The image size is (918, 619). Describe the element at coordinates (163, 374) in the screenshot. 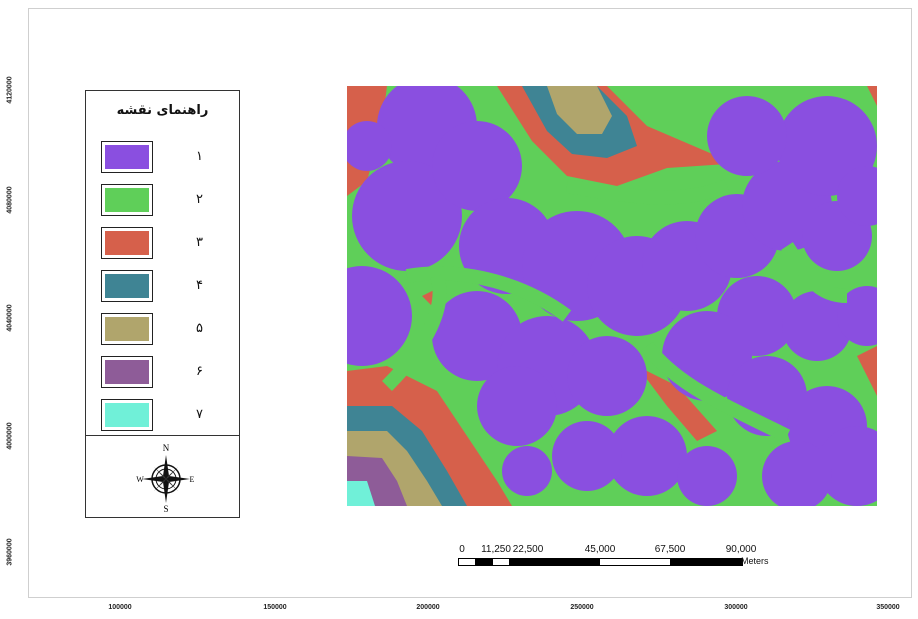

I see `legend-item: ۶` at that location.